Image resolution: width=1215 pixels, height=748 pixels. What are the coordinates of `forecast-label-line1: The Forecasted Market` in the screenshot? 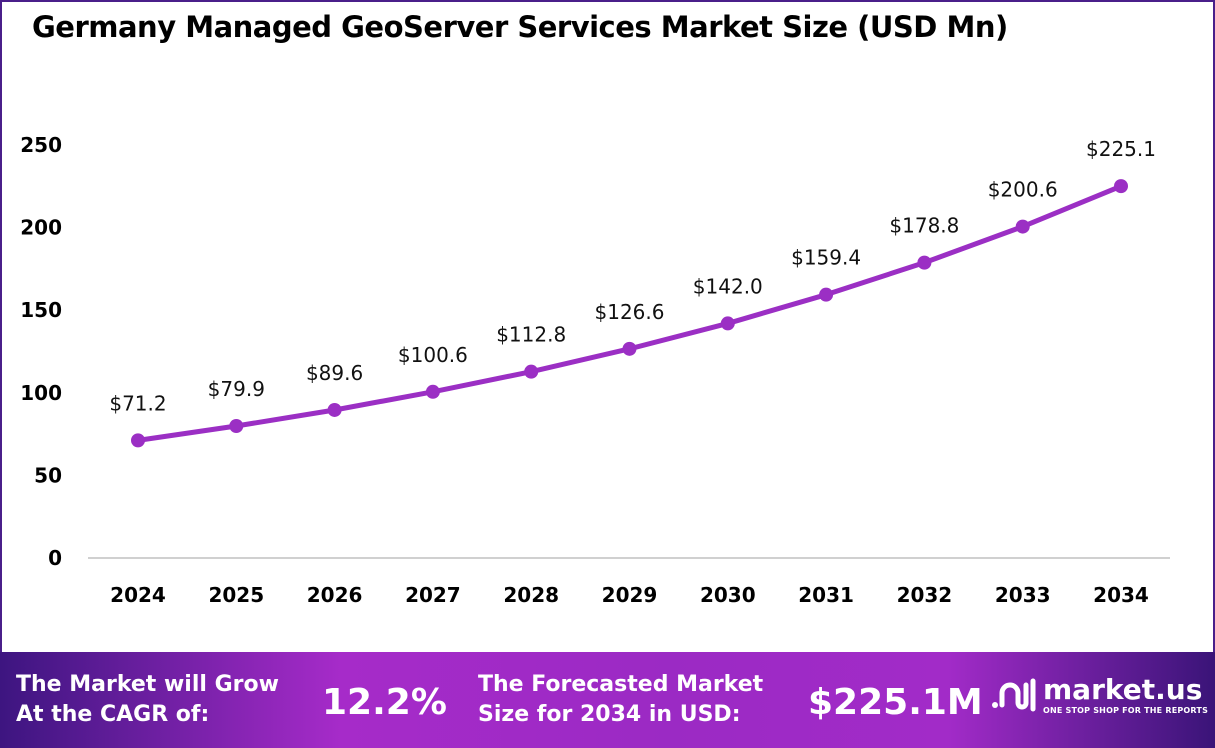 It's located at (621, 684).